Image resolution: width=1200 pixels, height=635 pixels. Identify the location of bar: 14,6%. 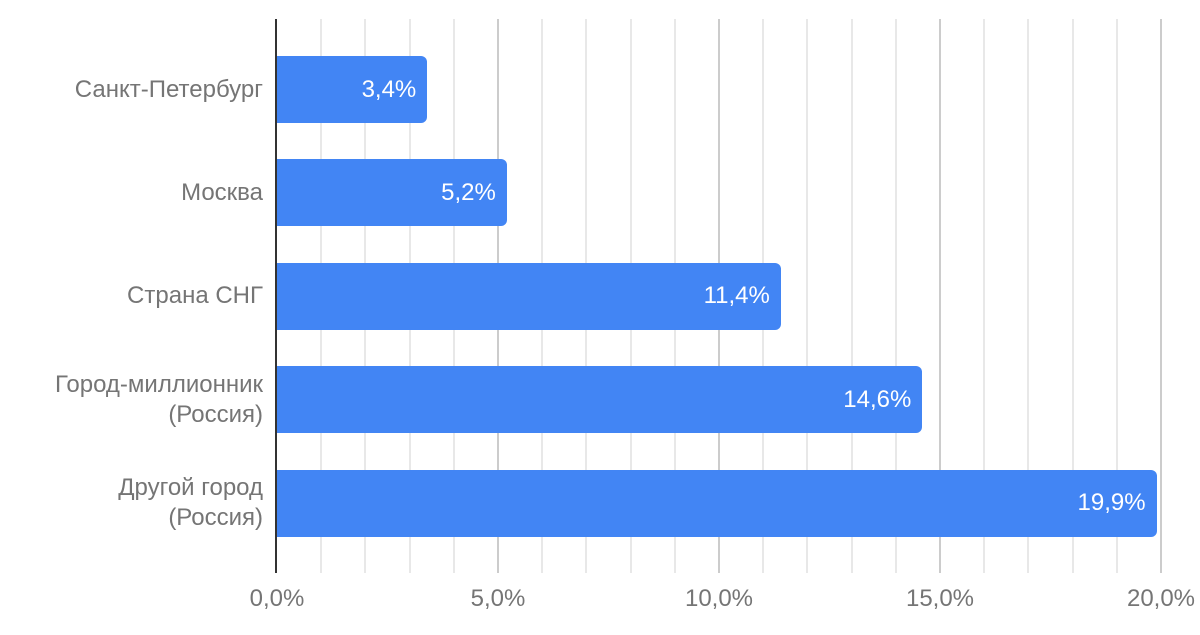
(600, 400).